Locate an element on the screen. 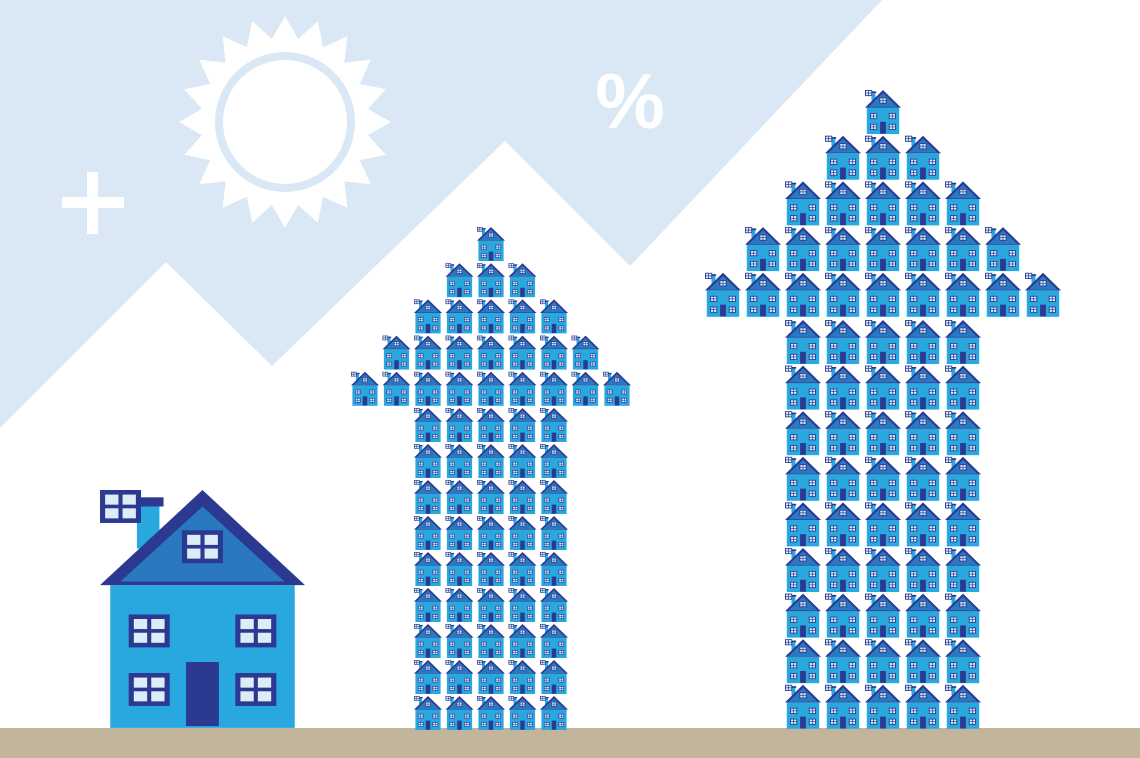 The height and width of the screenshot is (758, 1140). percent-icon: % is located at coordinates (629, 101).